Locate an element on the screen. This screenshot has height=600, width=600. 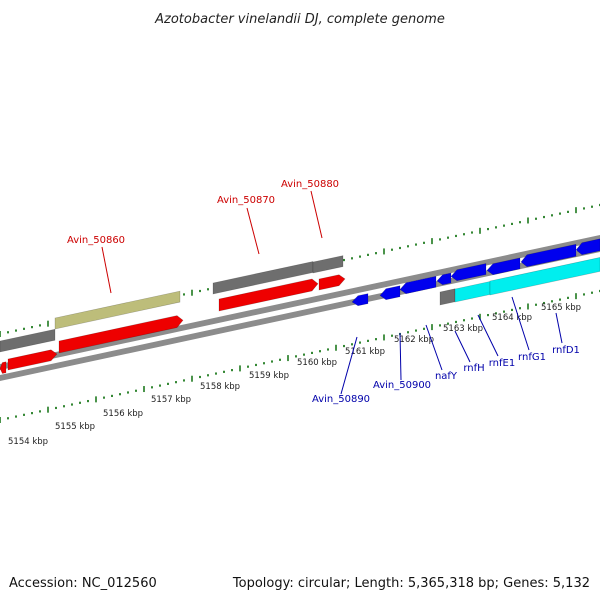
cds-arrow-blue is located at coordinates (587, 247).